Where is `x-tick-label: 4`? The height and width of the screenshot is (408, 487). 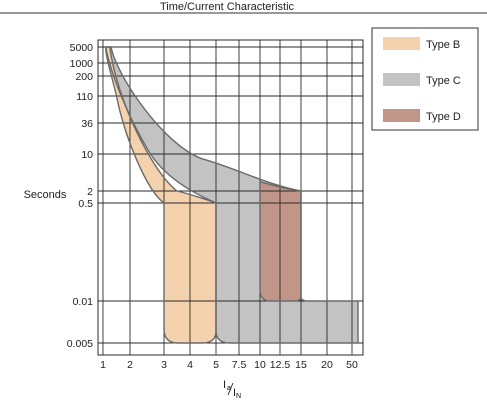 x-tick-label: 4 is located at coordinates (190, 365).